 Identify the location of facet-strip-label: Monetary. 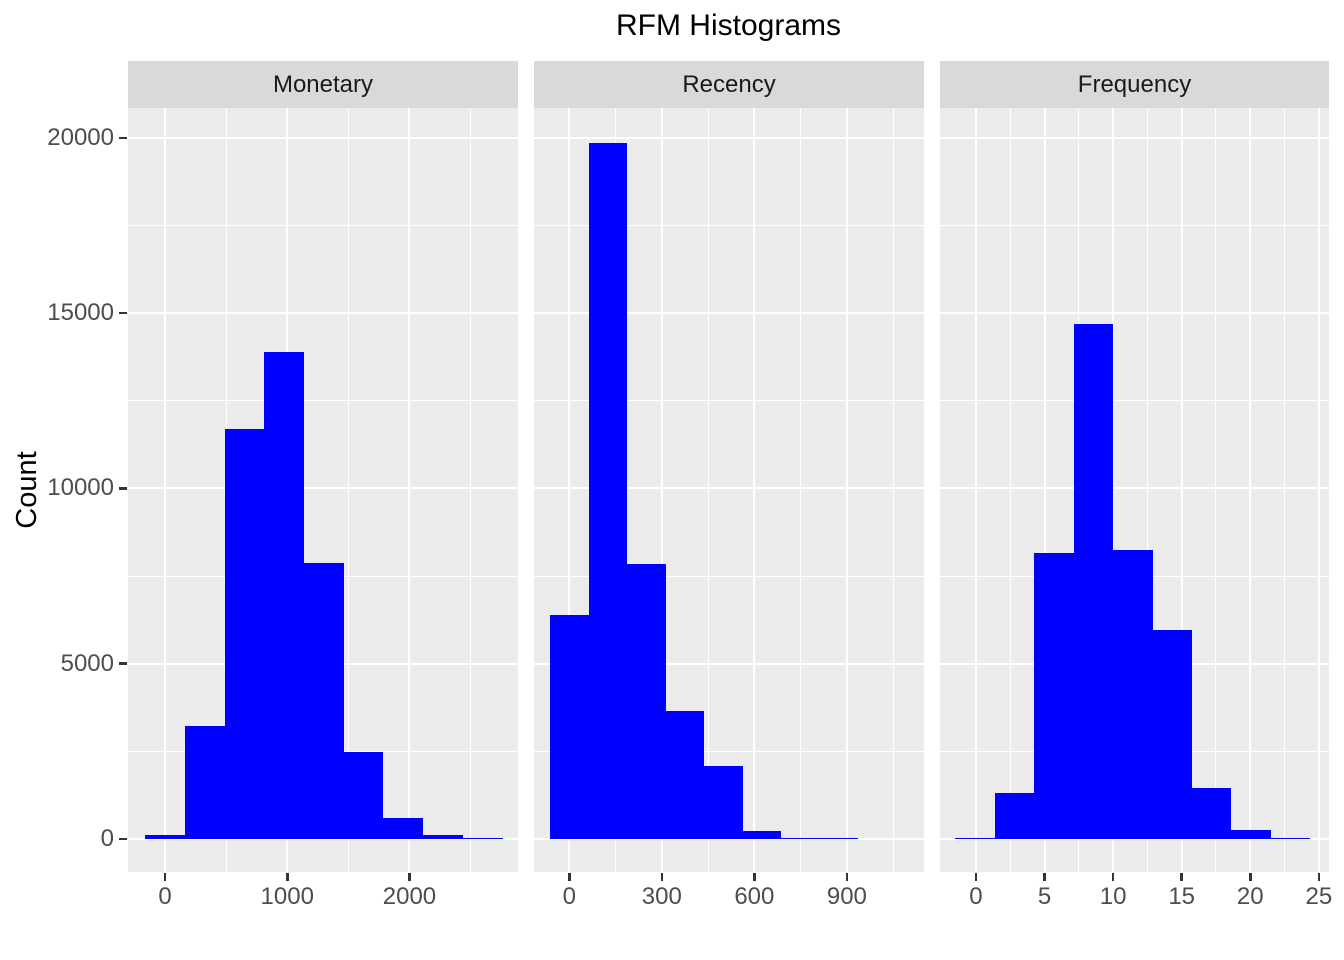
(323, 84).